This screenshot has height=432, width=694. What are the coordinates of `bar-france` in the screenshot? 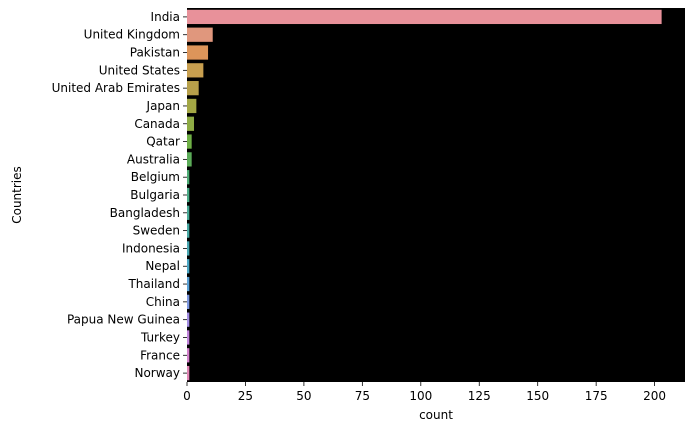 It's located at (188, 355).